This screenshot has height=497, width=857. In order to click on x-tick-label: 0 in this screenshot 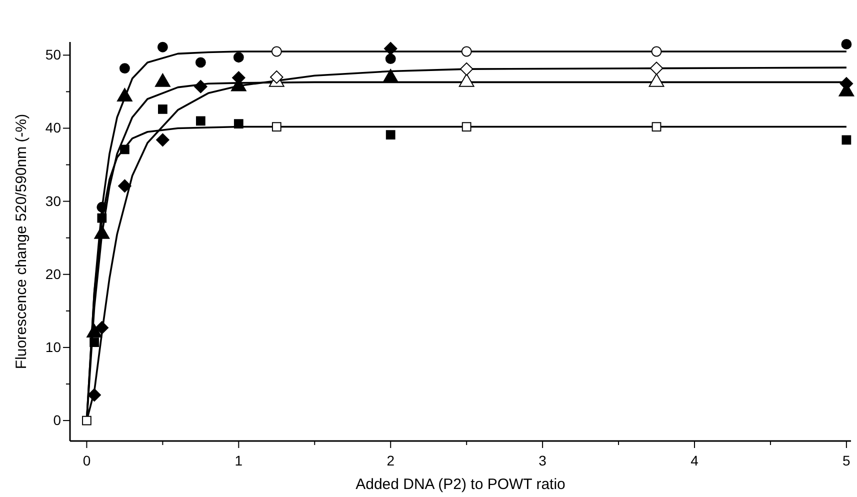, I will do `click(86, 460)`.